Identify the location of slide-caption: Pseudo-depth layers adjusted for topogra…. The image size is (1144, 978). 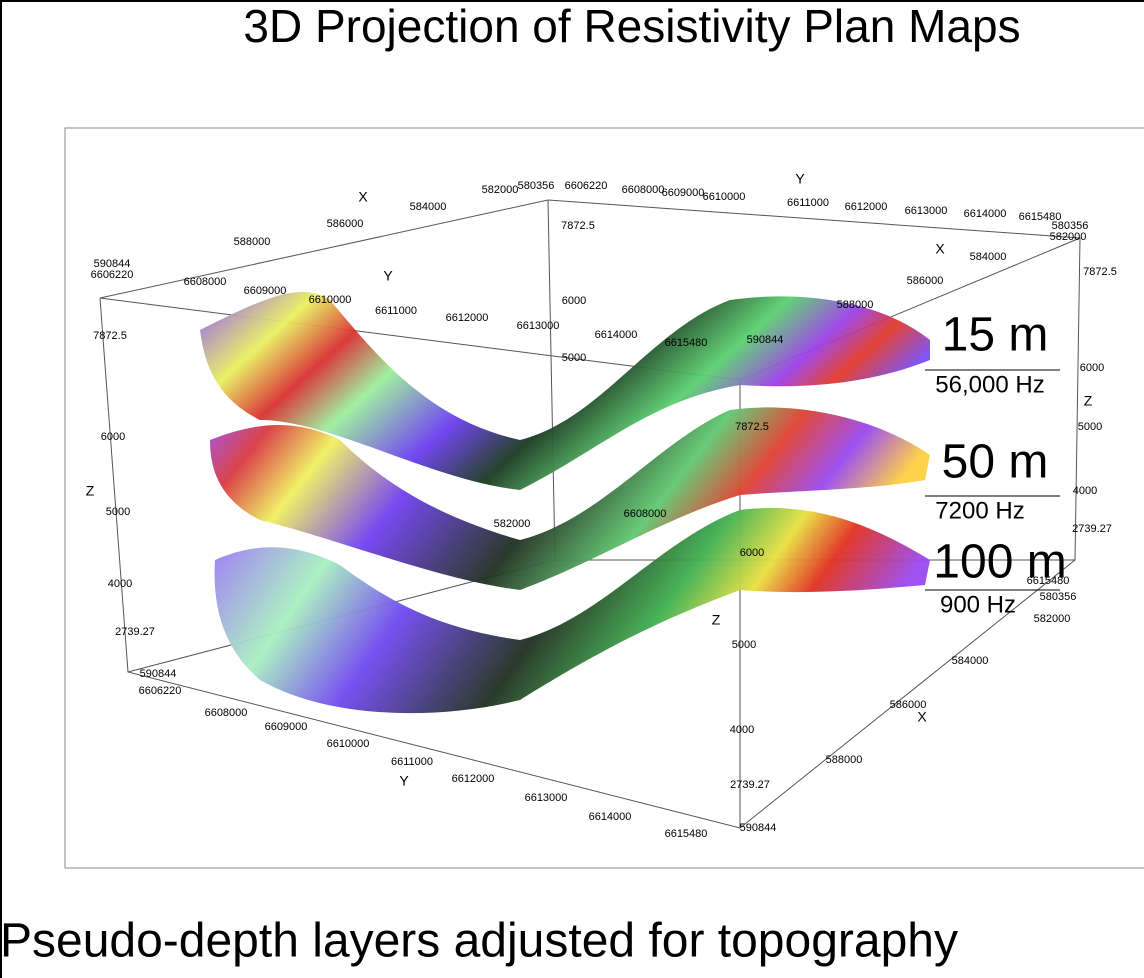
(479, 941).